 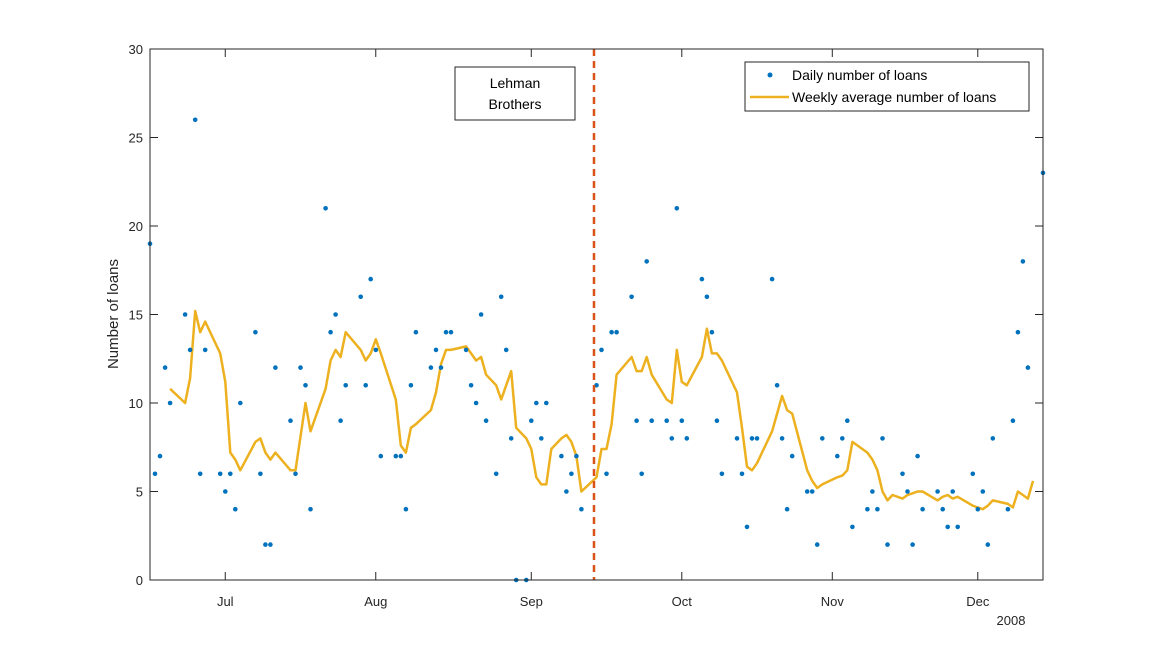 What do you see at coordinates (375, 601) in the screenshot?
I see `x-tick-label: Aug` at bounding box center [375, 601].